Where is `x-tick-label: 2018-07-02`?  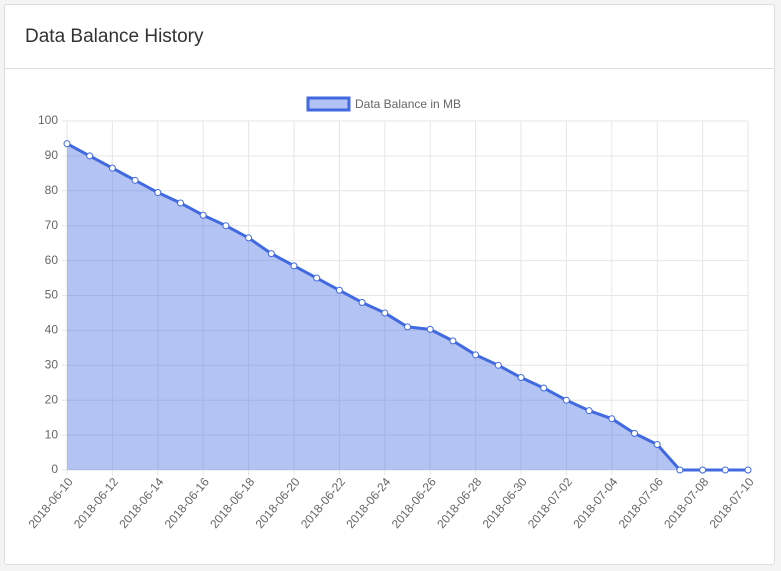
x-tick-label: 2018-07-02 is located at coordinates (550, 503).